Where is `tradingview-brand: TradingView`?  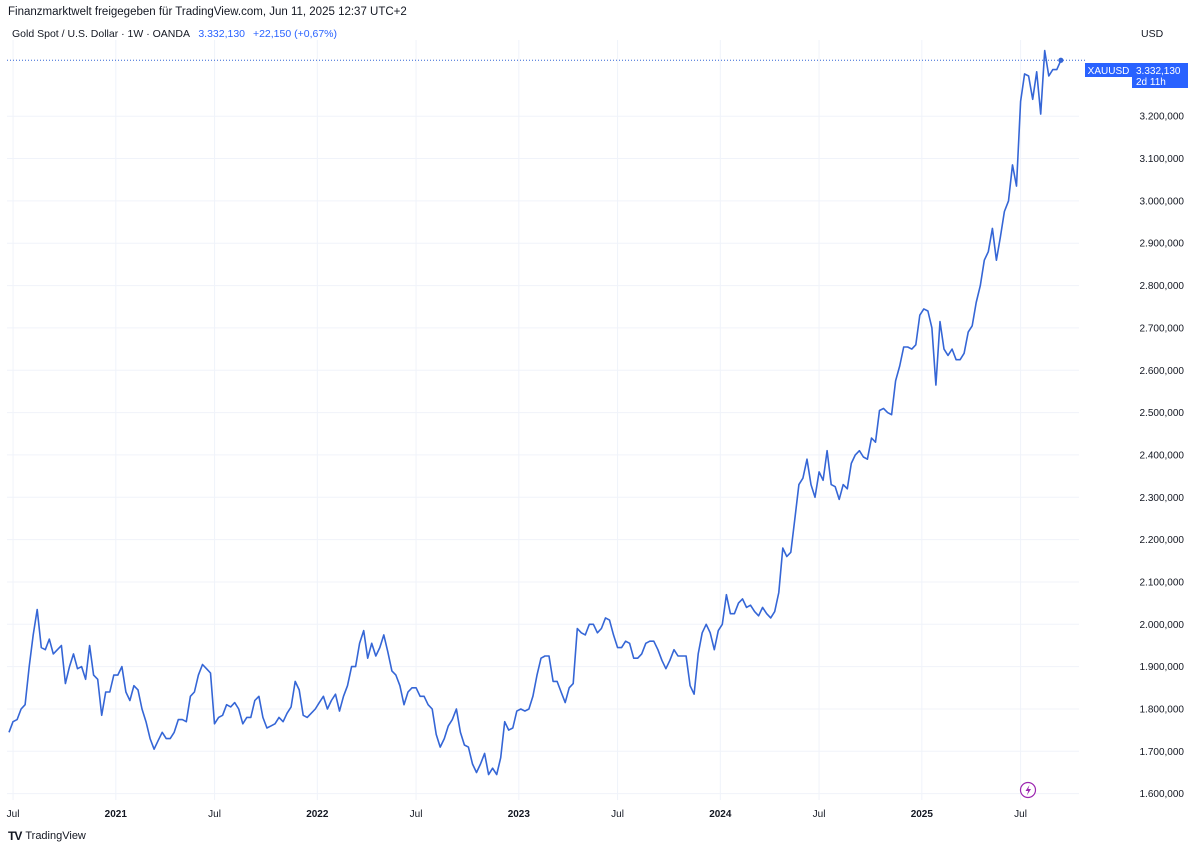
tradingview-brand: TradingView is located at coordinates (55, 836).